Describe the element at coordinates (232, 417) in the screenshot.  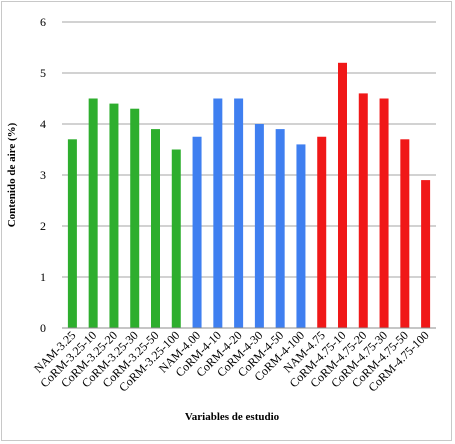
I see `x-axis-title: Variables de estudio` at that location.